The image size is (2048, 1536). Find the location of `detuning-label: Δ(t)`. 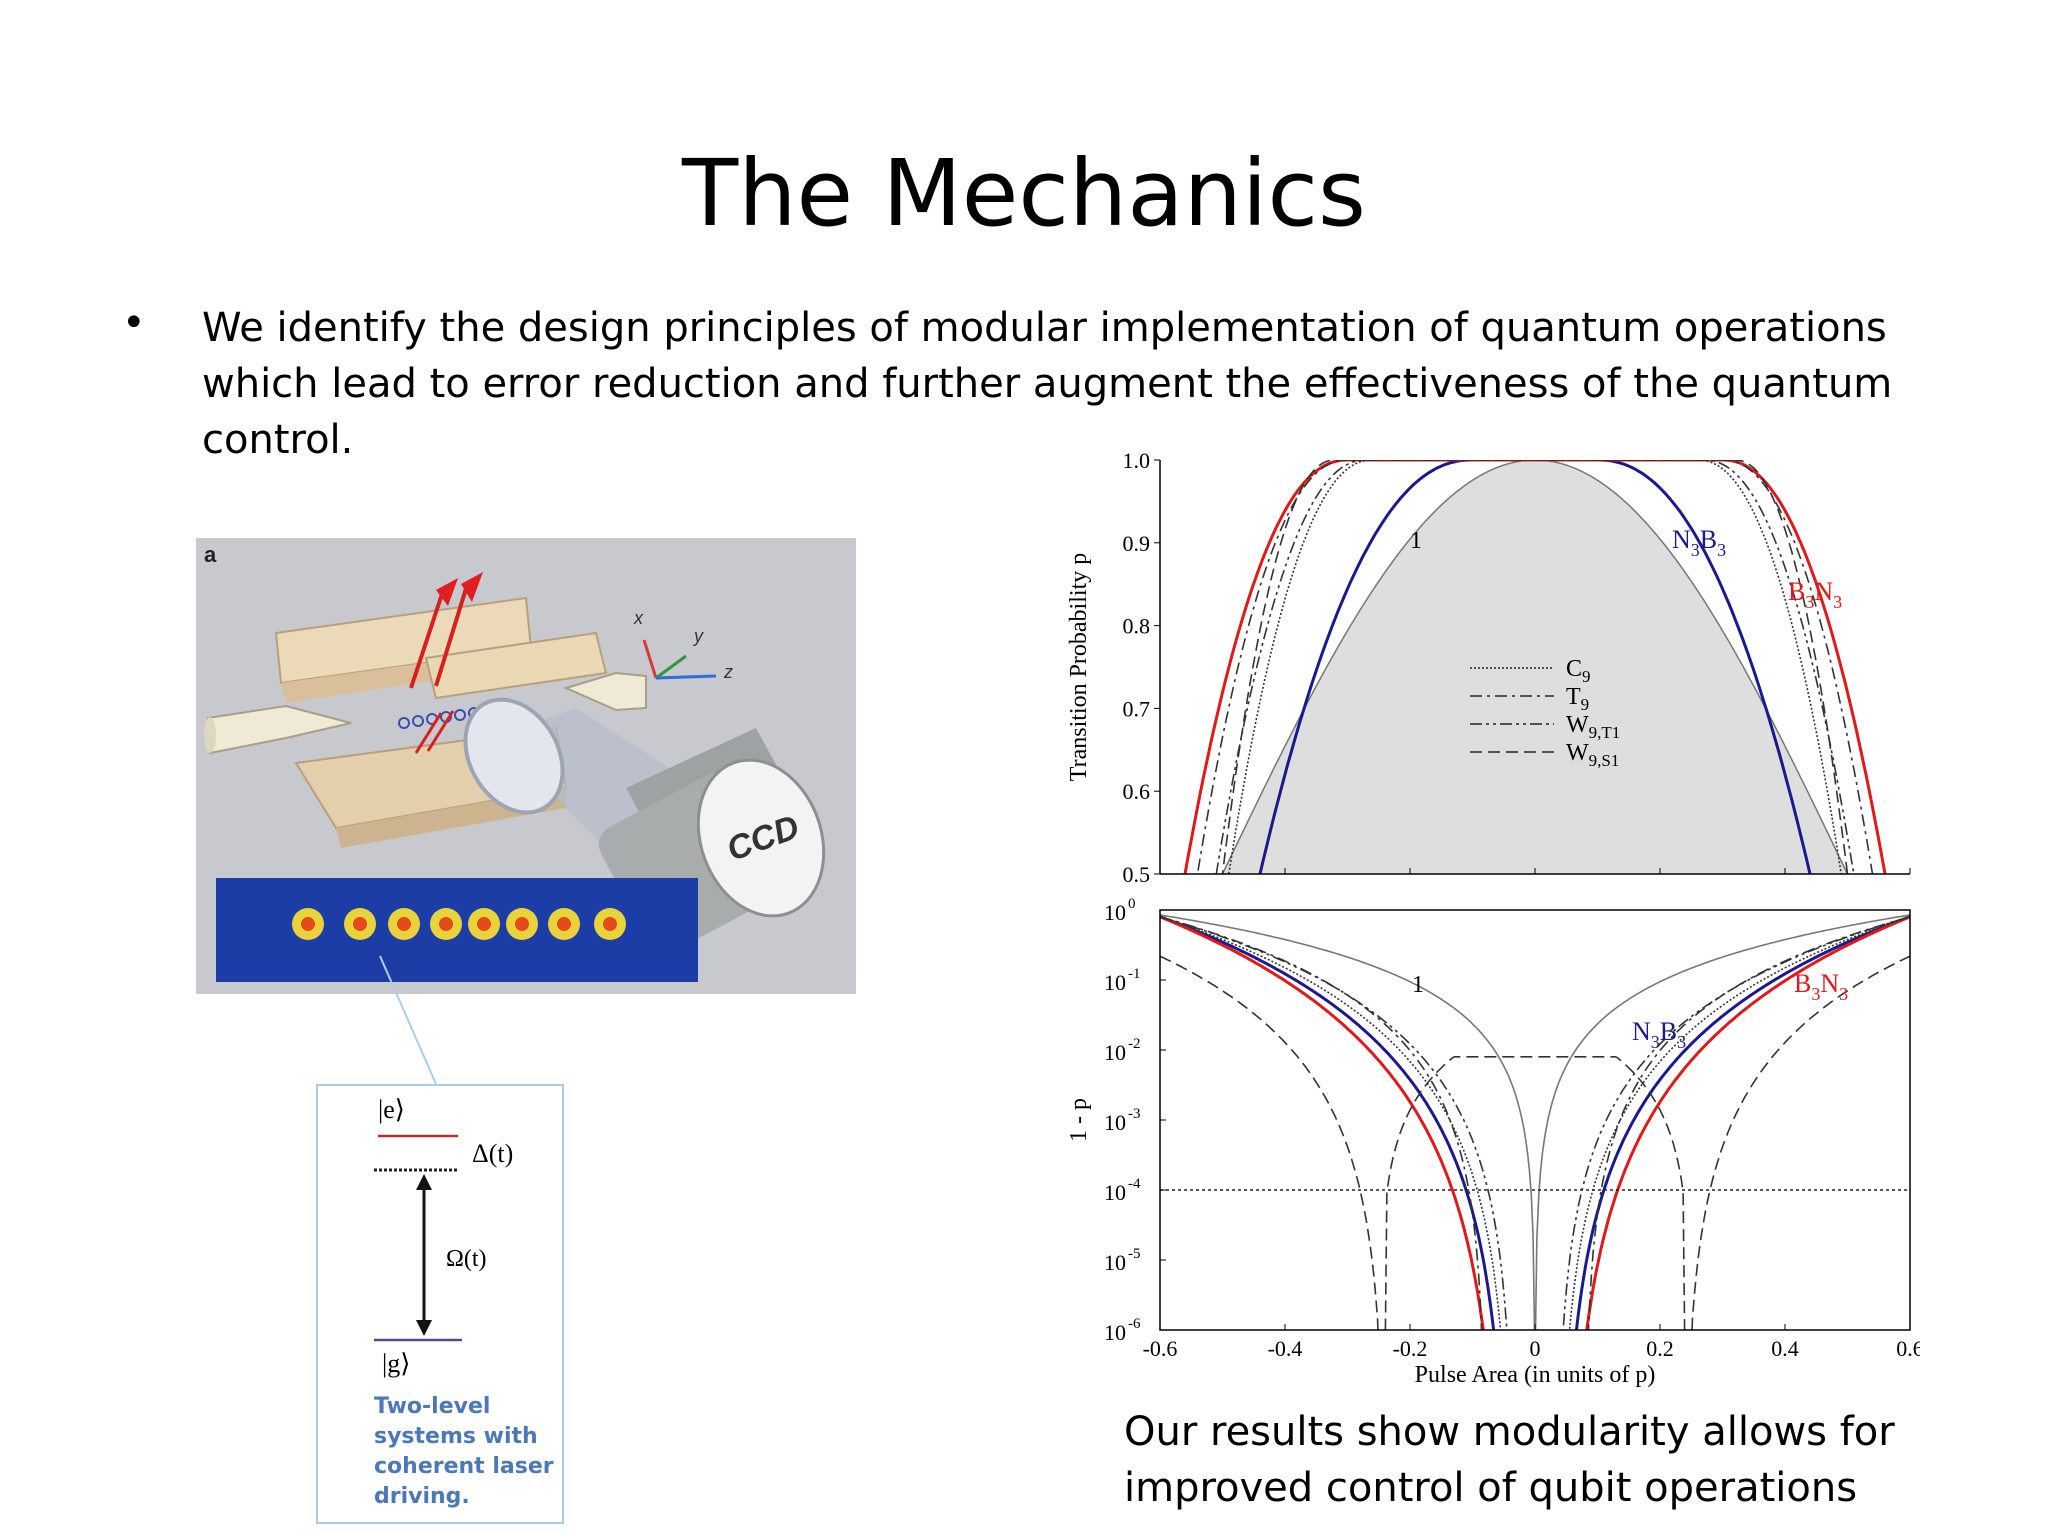

detuning-label: Δ(t) is located at coordinates (492, 1153).